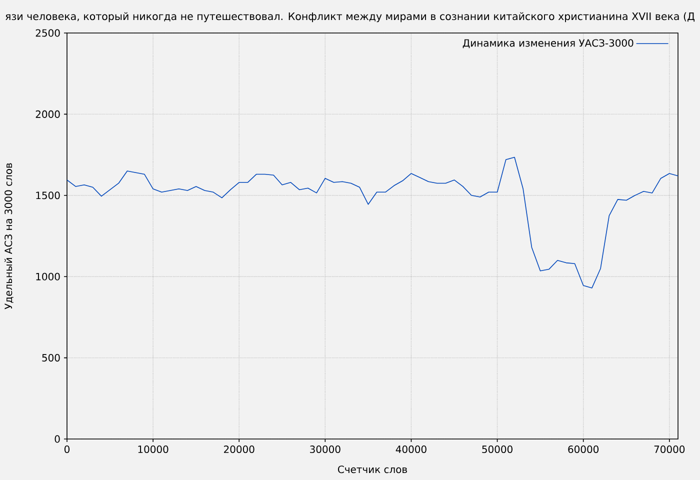 The height and width of the screenshot is (480, 700). Describe the element at coordinates (372, 470) in the screenshot. I see `x-axis-title: Счетчик слов` at that location.